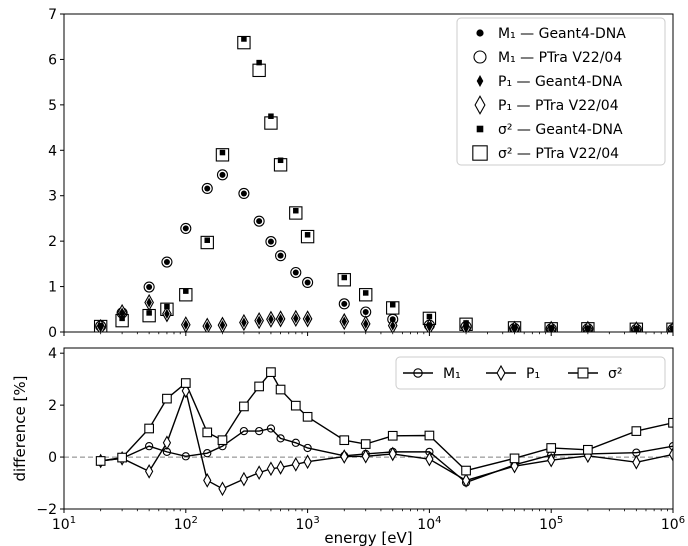 This screenshot has width=688, height=546. What do you see at coordinates (533, 374) in the screenshot?
I see `legend-label-p1: P₁` at bounding box center [533, 374].